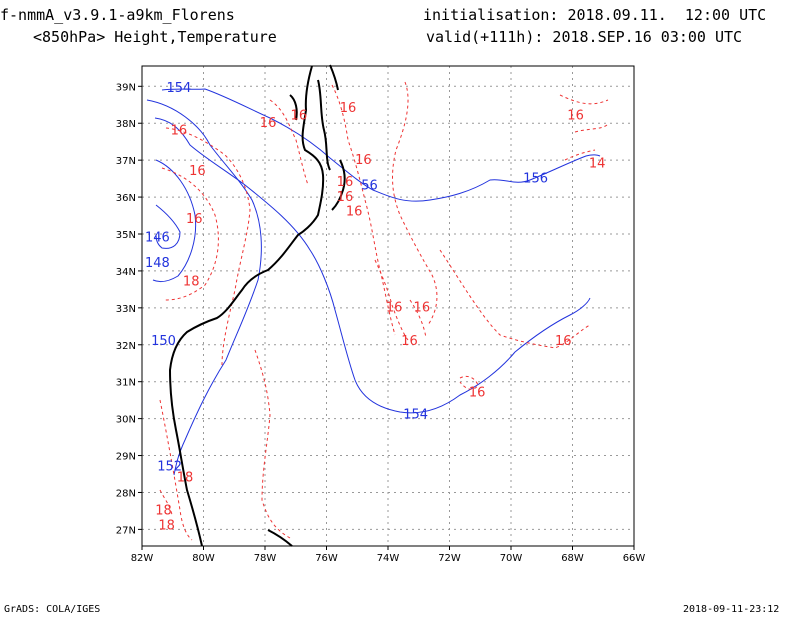  Describe the element at coordinates (142, 558) in the screenshot. I see `lon-tick-label: 82W` at that location.